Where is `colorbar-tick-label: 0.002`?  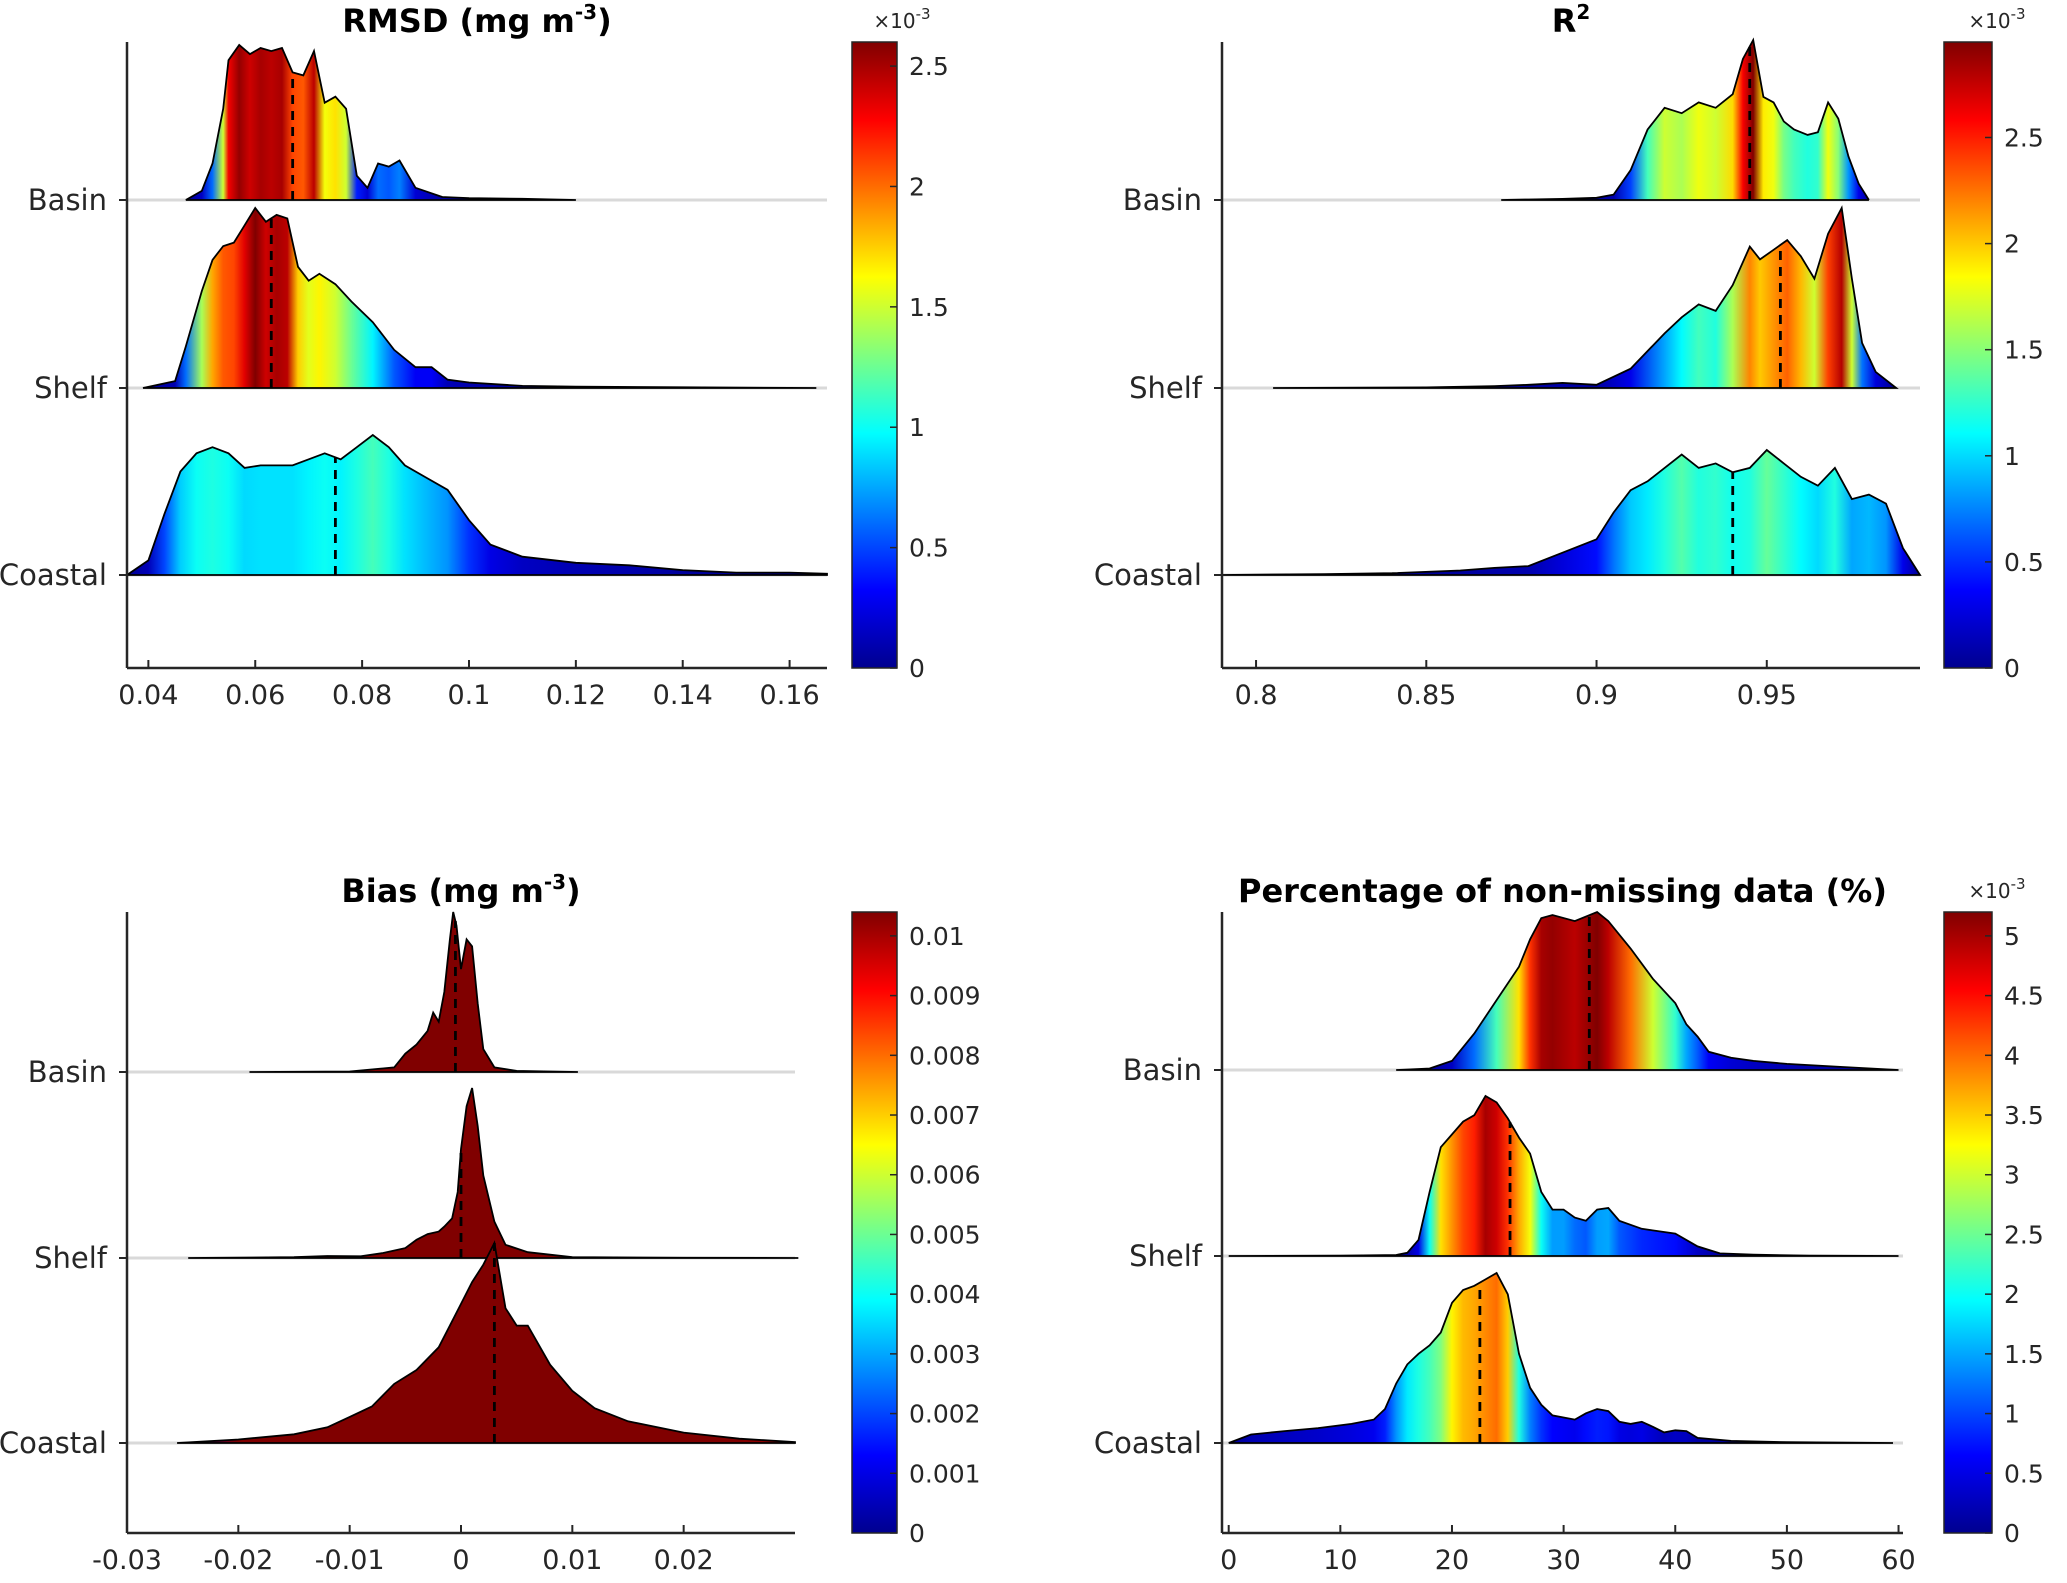
colorbar-tick-label: 0.002 is located at coordinates (945, 1414).